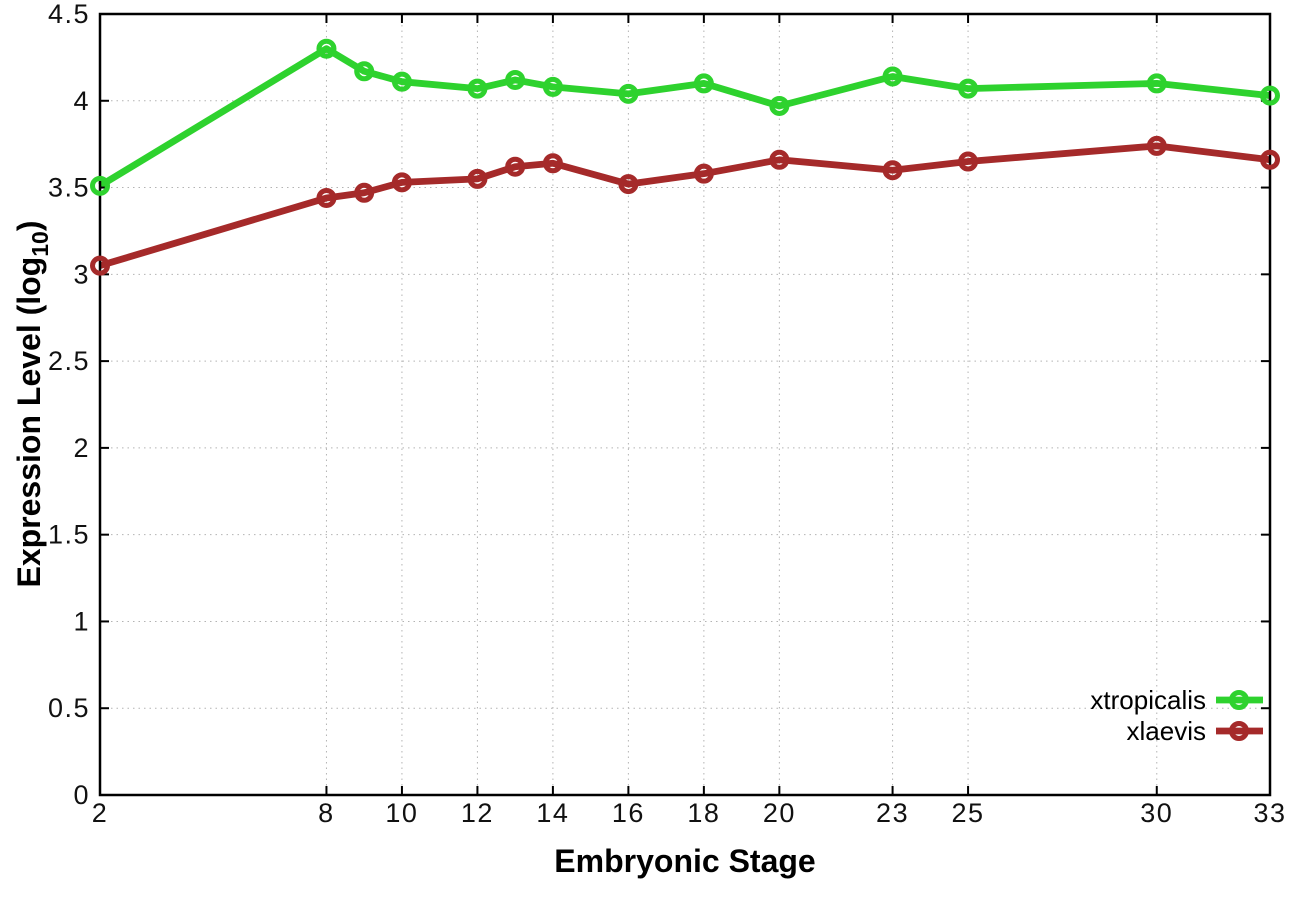  Describe the element at coordinates (684, 117) in the screenshot. I see `series-line-xtropicalis` at that location.